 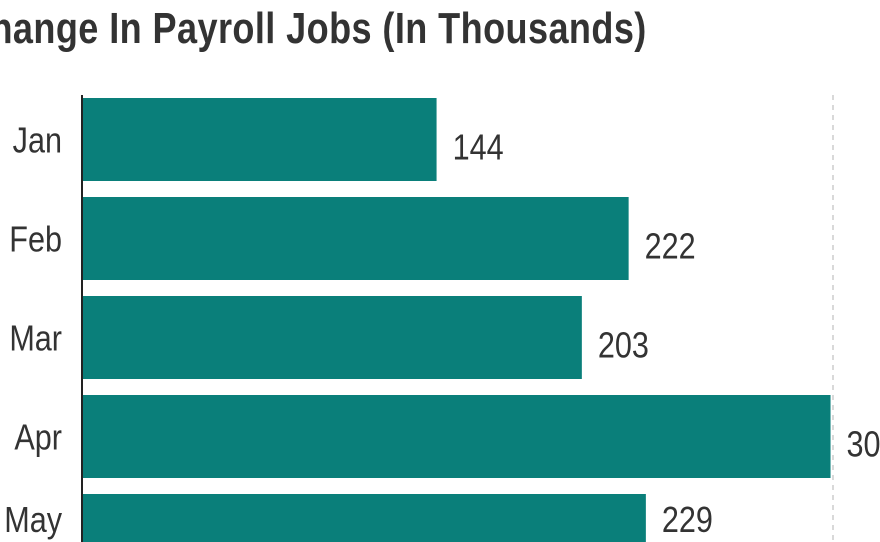 I want to click on category-label: Mar, so click(x=35, y=339).